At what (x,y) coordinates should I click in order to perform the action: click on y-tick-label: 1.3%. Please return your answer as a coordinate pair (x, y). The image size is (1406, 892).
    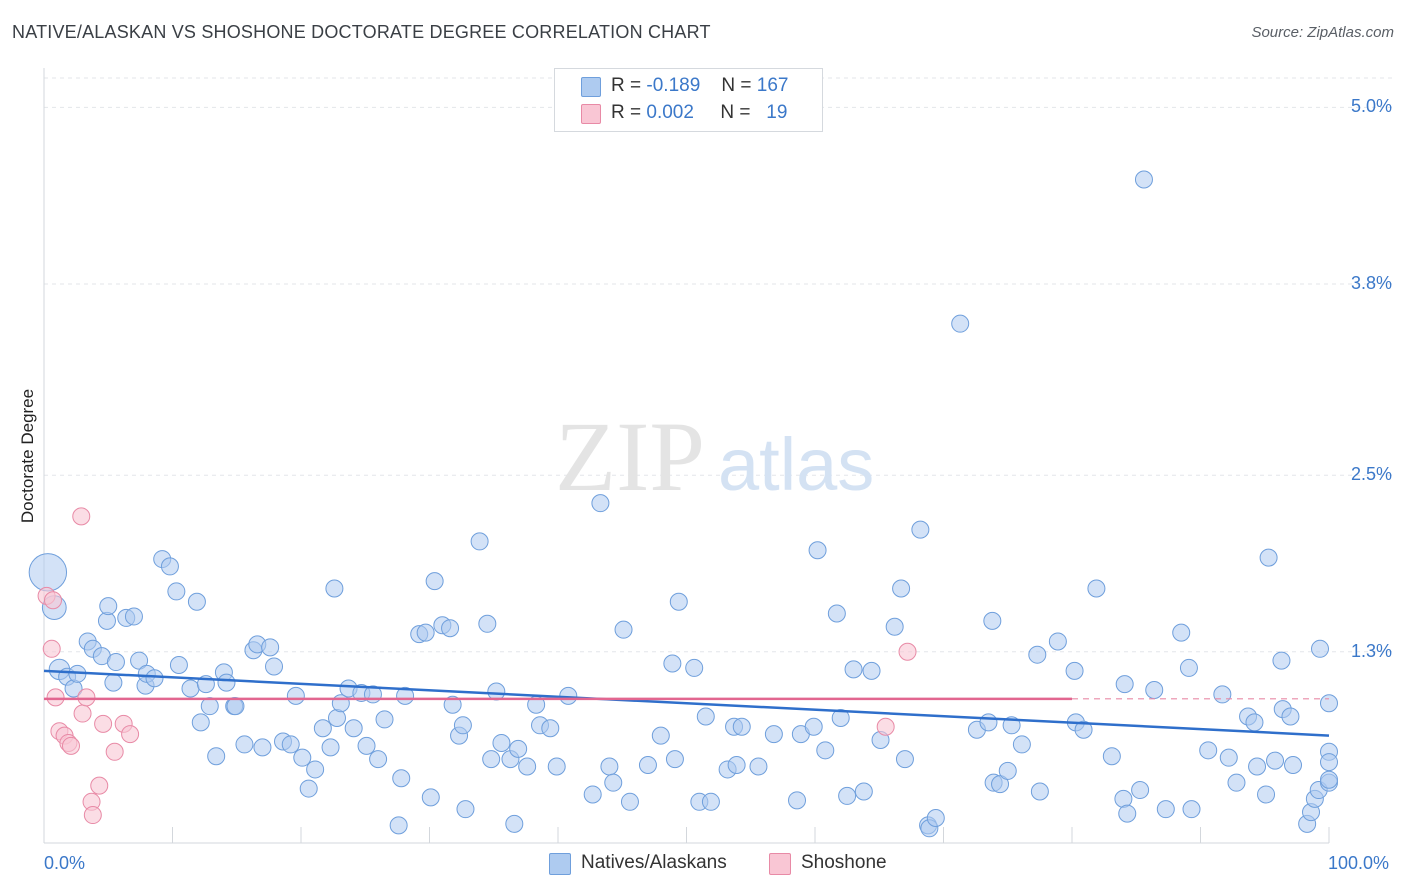
    Looking at the image, I should click on (1371, 650).